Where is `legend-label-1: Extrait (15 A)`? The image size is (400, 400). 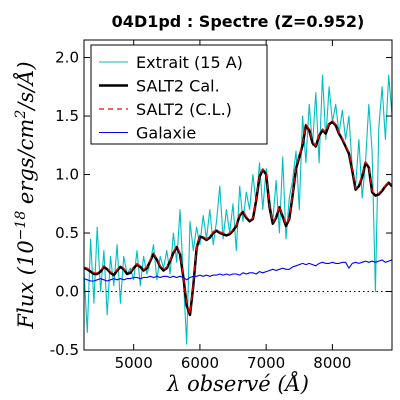
legend-label-1: Extrait (15 A) is located at coordinates (189, 62).